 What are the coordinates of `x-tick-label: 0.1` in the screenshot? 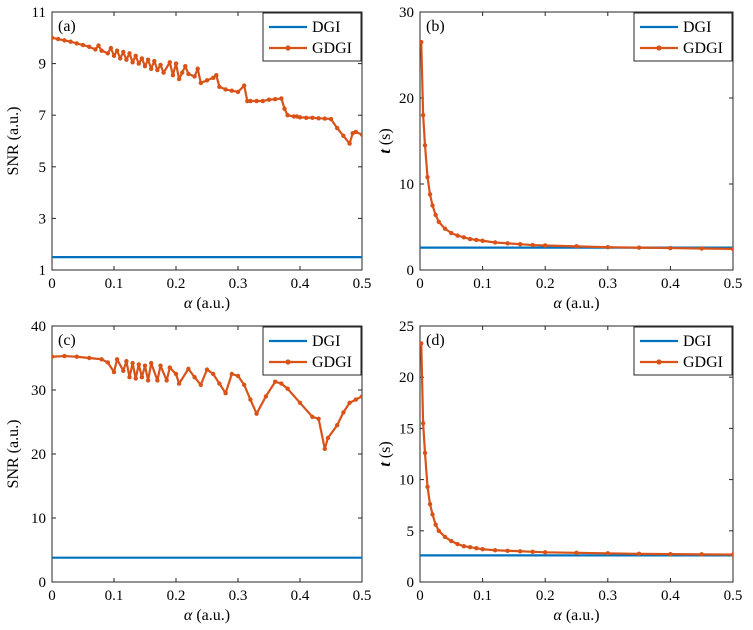 It's located at (114, 596).